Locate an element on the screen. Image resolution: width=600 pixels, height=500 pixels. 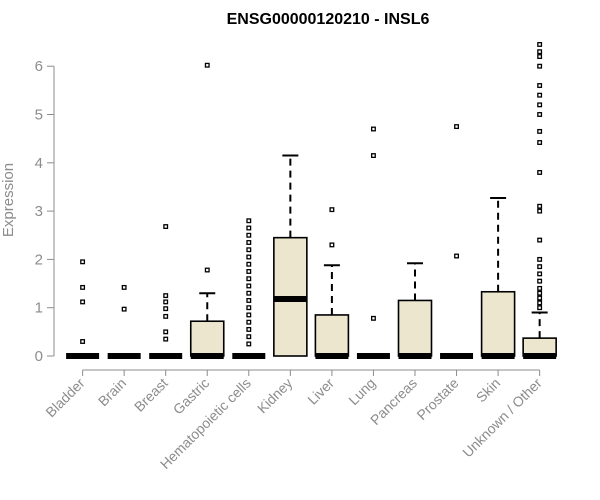
box-group-lung is located at coordinates (373, 242).